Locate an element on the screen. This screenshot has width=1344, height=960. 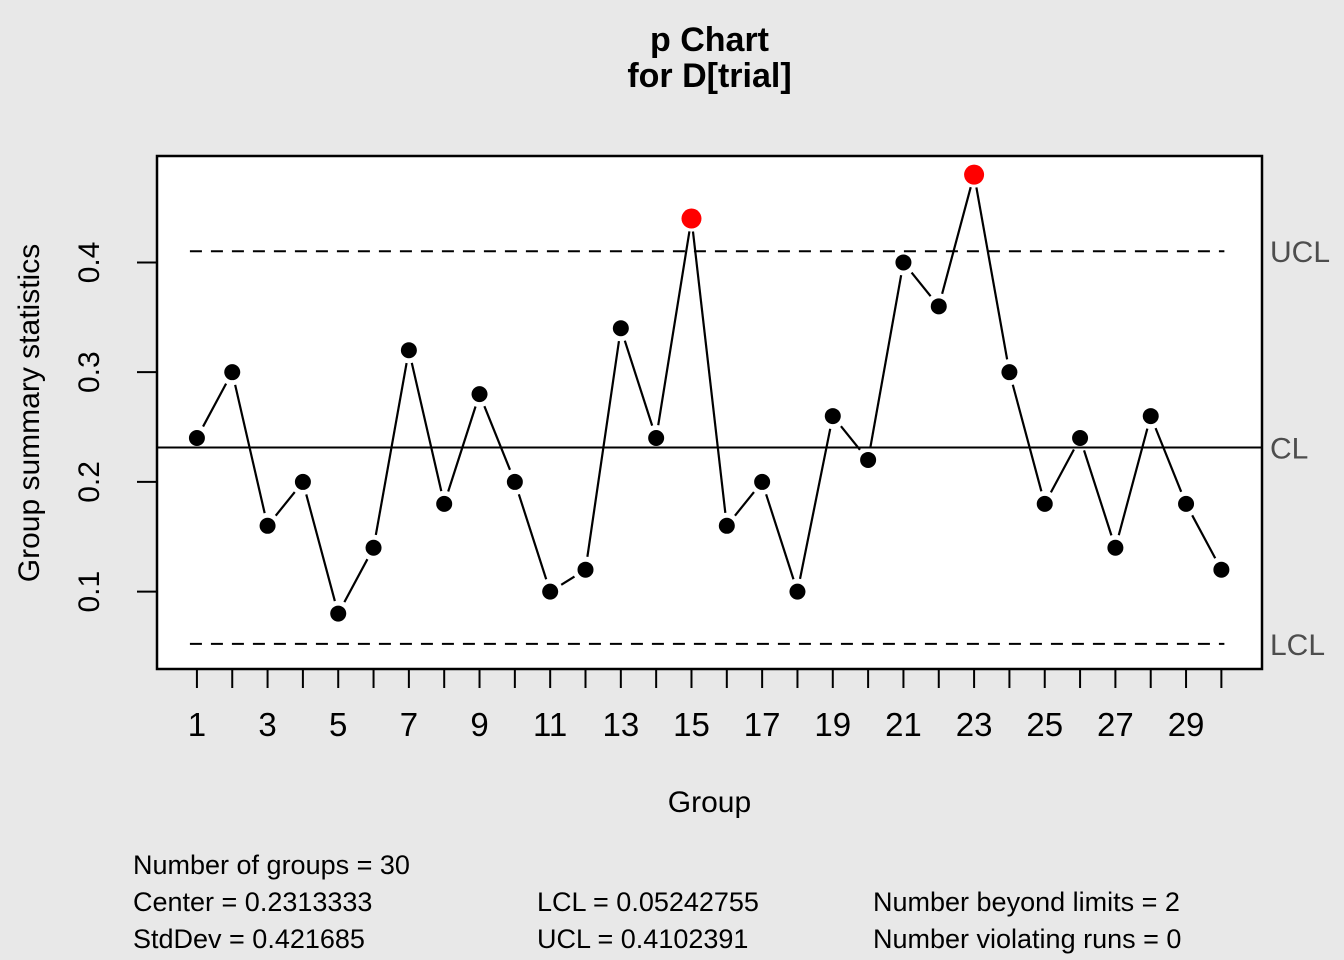
x-axis-tick-label: 17 is located at coordinates (762, 724).